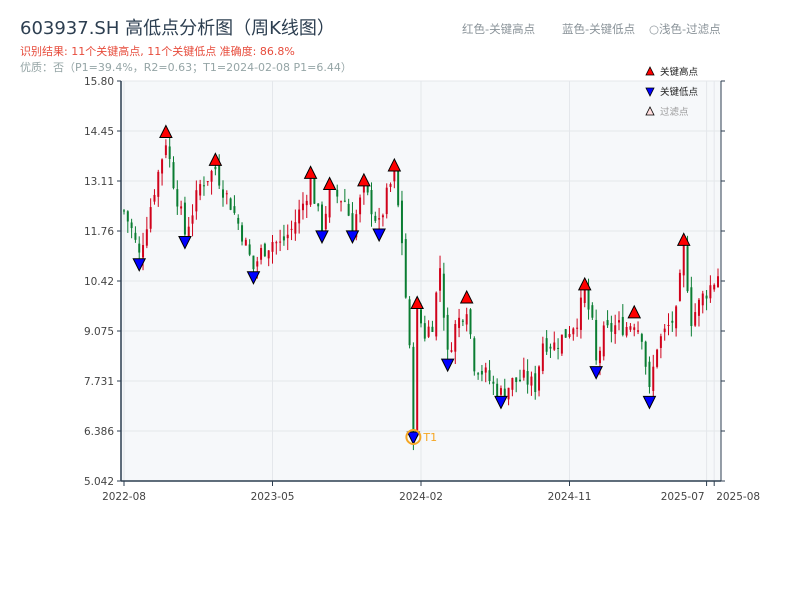 This screenshot has height=600, width=800. Describe the element at coordinates (650, 111) in the screenshot. I see `legend-marker` at that location.